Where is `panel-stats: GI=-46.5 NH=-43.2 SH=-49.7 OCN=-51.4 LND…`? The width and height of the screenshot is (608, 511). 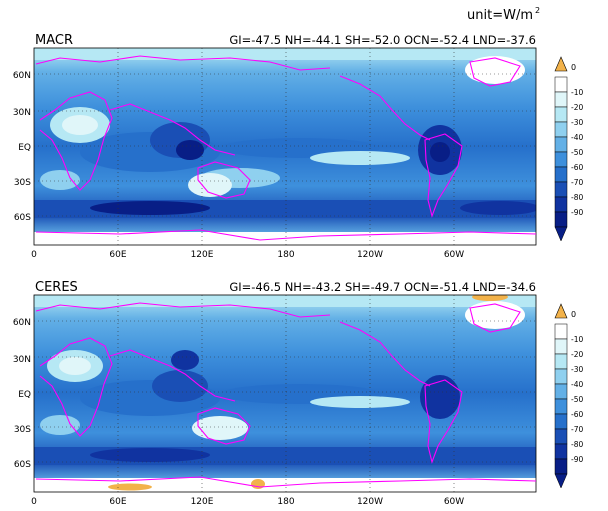
panel-stats: GI=-46.5 NH=-43.2 SH=-49.7 OCN=-51.4 LND… is located at coordinates (382, 287).